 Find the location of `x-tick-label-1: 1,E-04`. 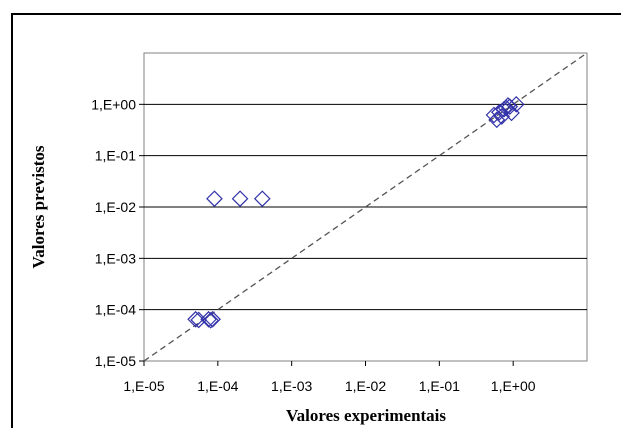

x-tick-label-1: 1,E-04 is located at coordinates (217, 386).